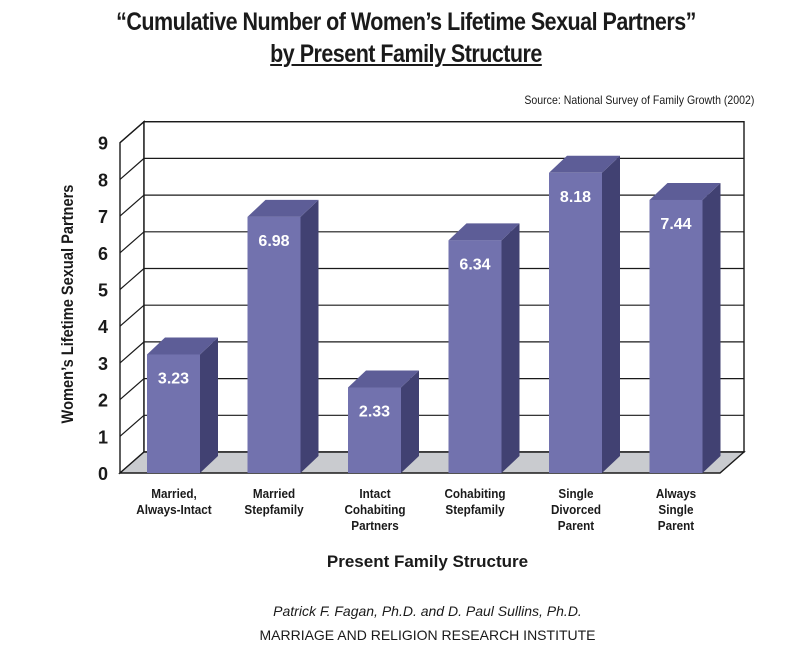 This screenshot has width=812, height=655. I want to click on y-tick-label: 9, so click(103, 144).